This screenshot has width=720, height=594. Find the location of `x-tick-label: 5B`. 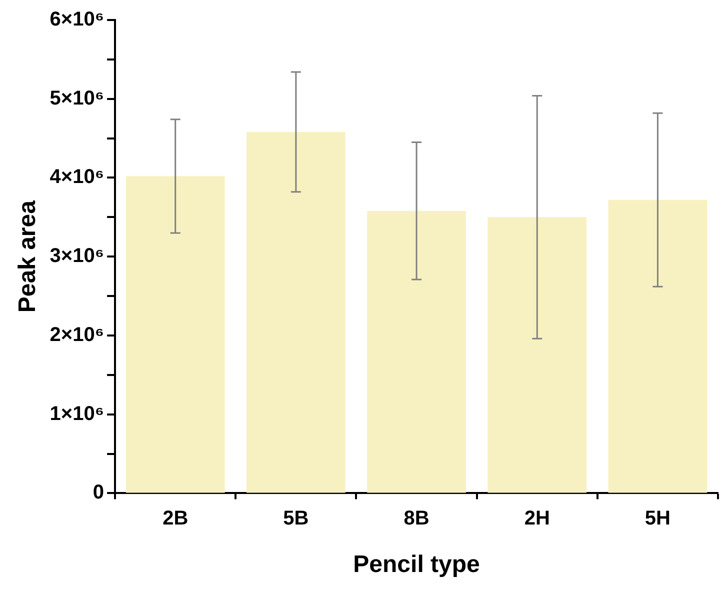

x-tick-label: 5B is located at coordinates (296, 519).